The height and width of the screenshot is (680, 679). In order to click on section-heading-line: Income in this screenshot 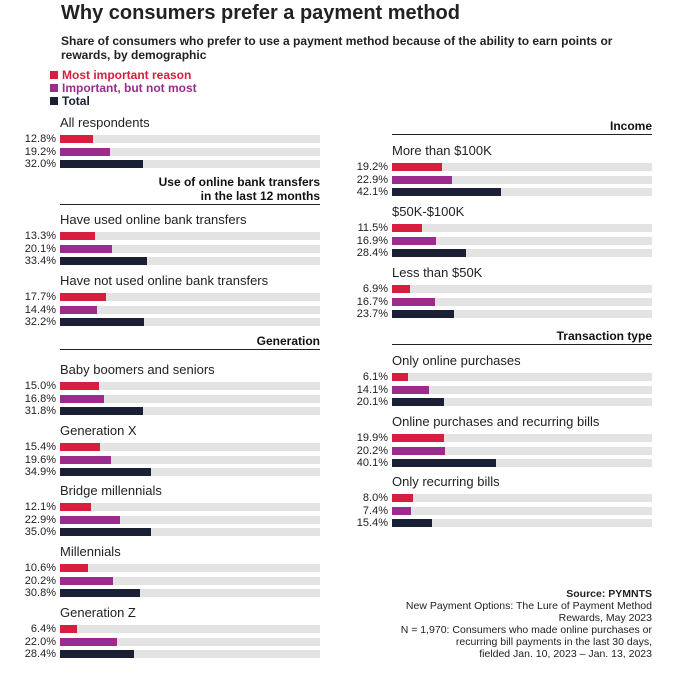, I will do `click(630, 126)`.